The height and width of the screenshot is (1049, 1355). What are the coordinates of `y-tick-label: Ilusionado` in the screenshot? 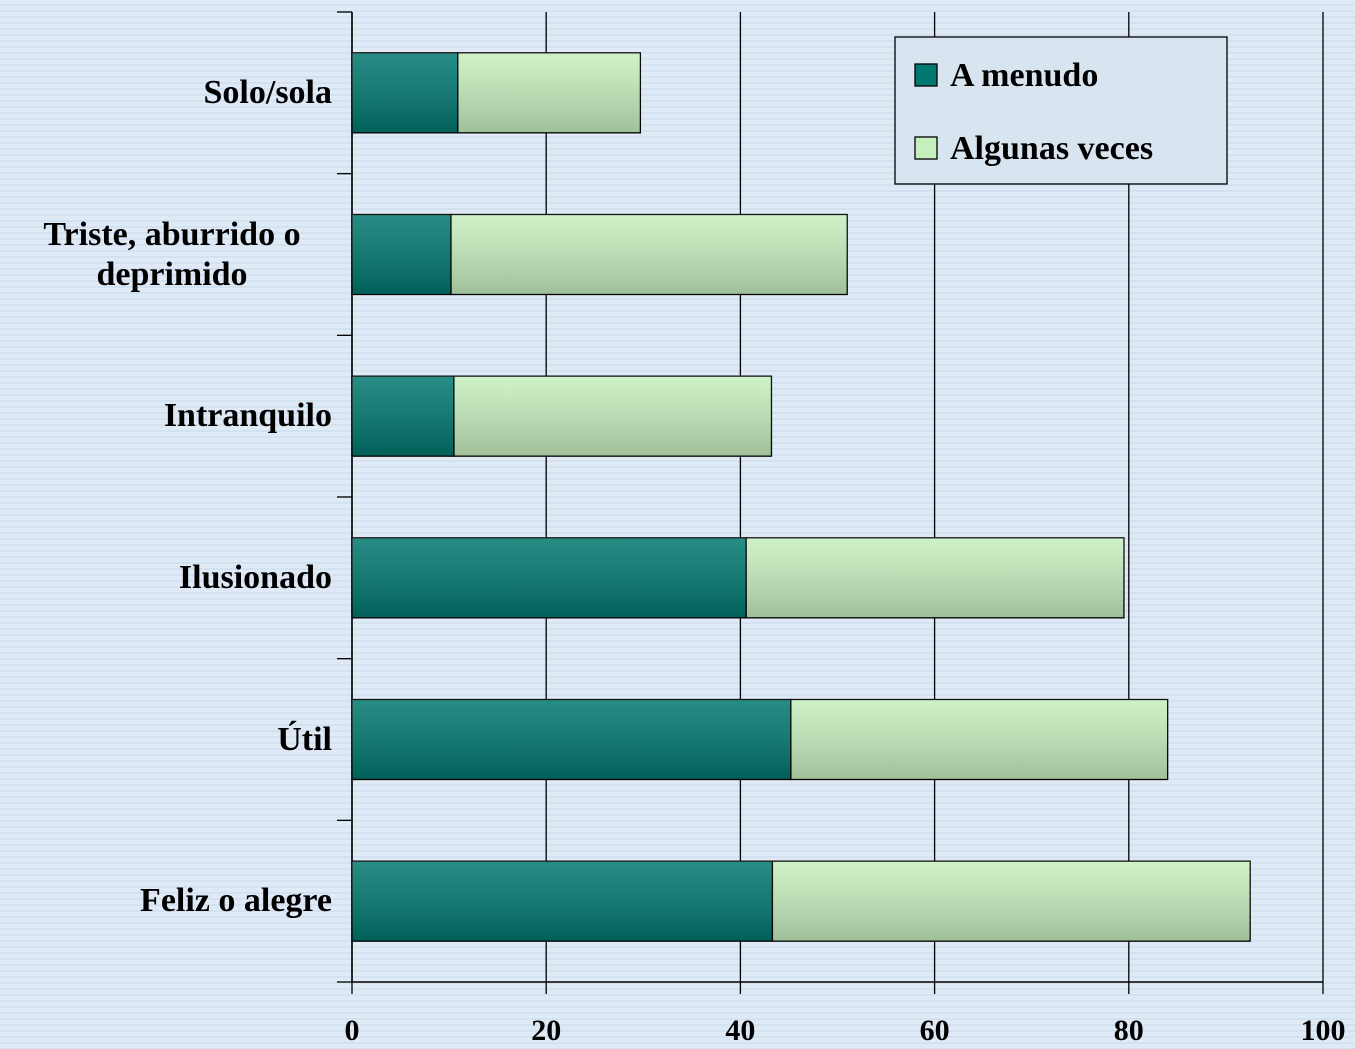 It's located at (255, 577).